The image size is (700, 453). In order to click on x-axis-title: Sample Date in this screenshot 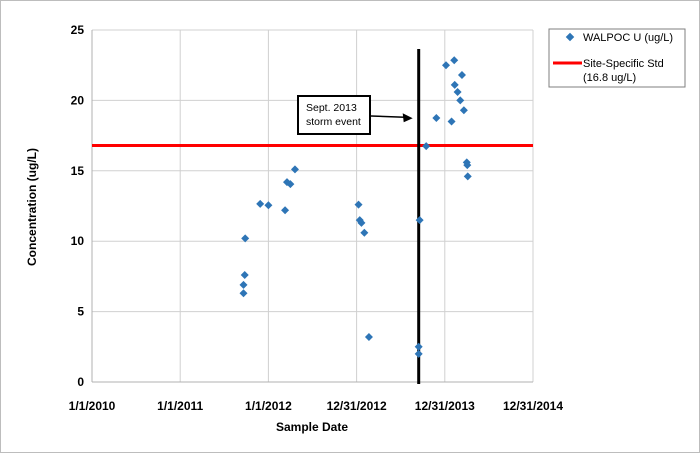, I will do `click(312, 427)`.